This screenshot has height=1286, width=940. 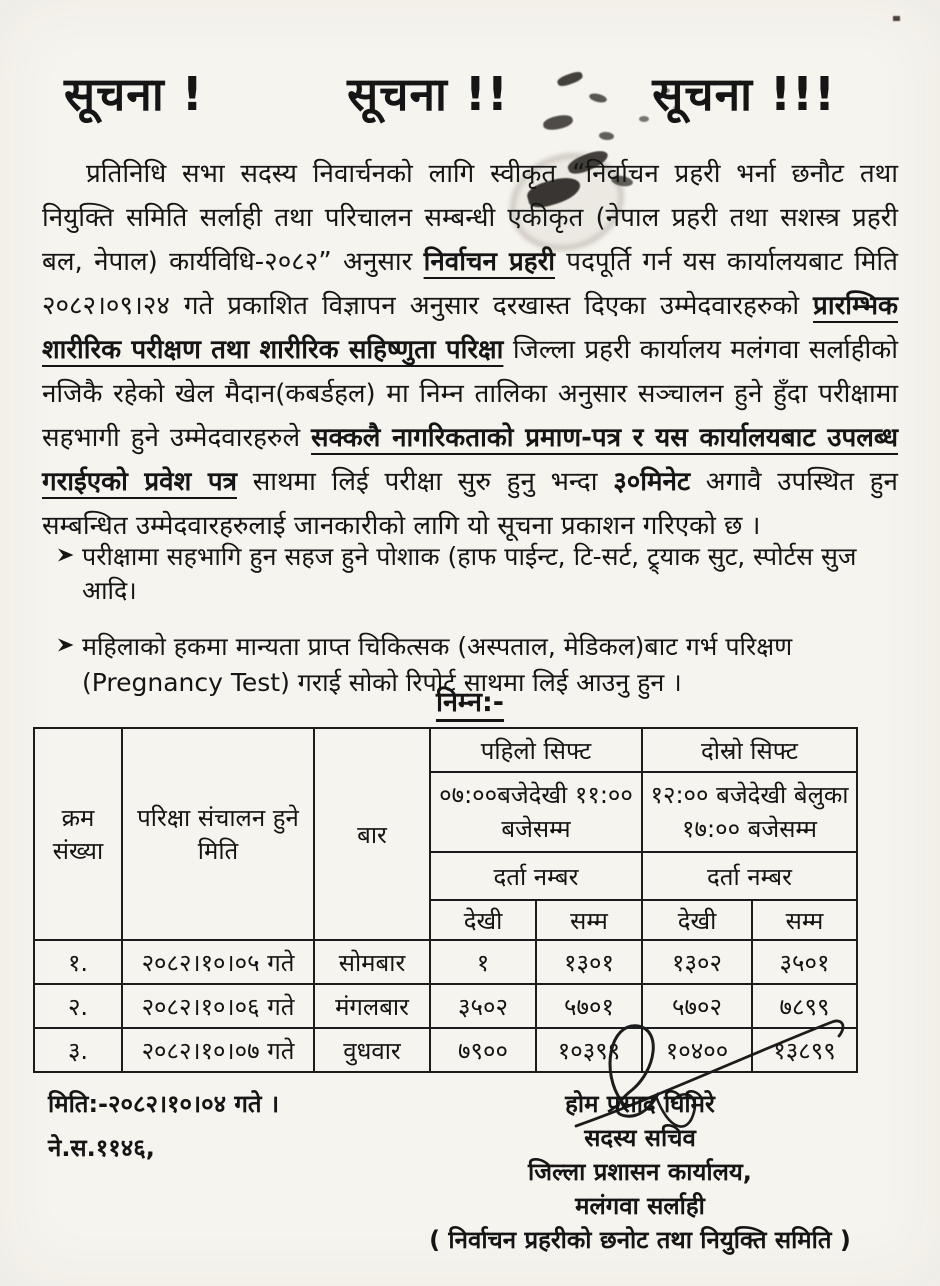 What do you see at coordinates (78, 834) in the screenshot?
I see `header-serial: क्रम संख्या` at bounding box center [78, 834].